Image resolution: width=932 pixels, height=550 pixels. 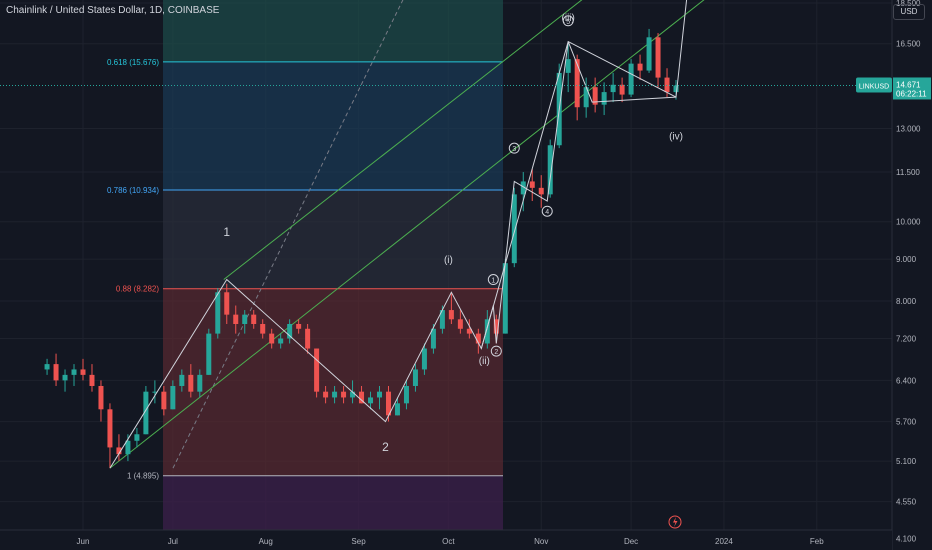 I want to click on wave-label: (i), so click(x=448, y=260).